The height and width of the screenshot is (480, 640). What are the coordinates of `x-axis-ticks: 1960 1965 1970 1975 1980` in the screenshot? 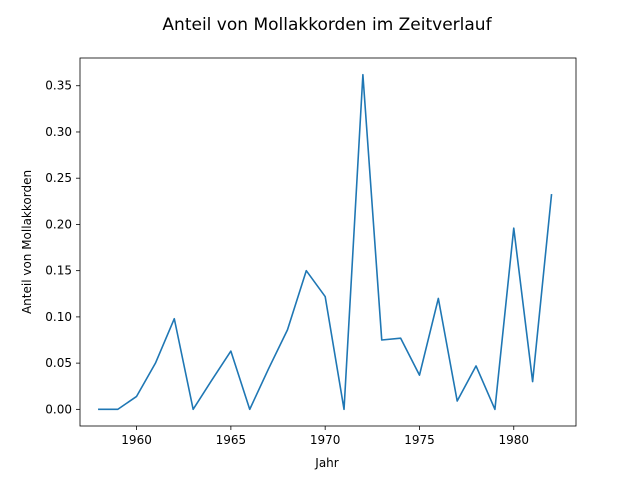 It's located at (325, 436).